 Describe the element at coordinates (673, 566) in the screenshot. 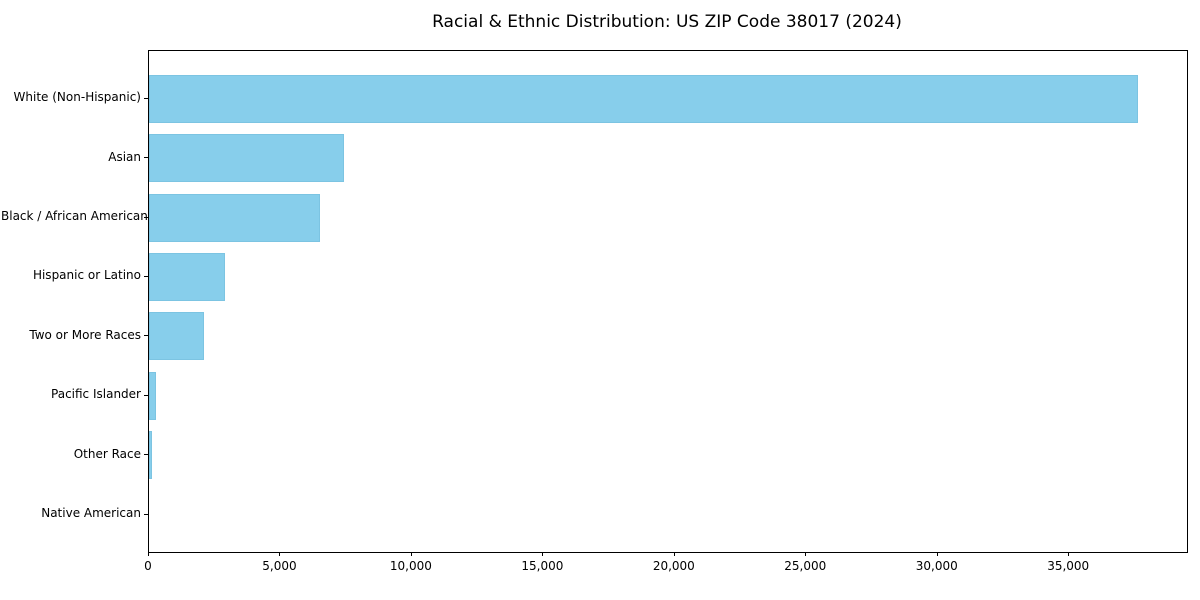

I see `x-tick-label: 20,000` at that location.